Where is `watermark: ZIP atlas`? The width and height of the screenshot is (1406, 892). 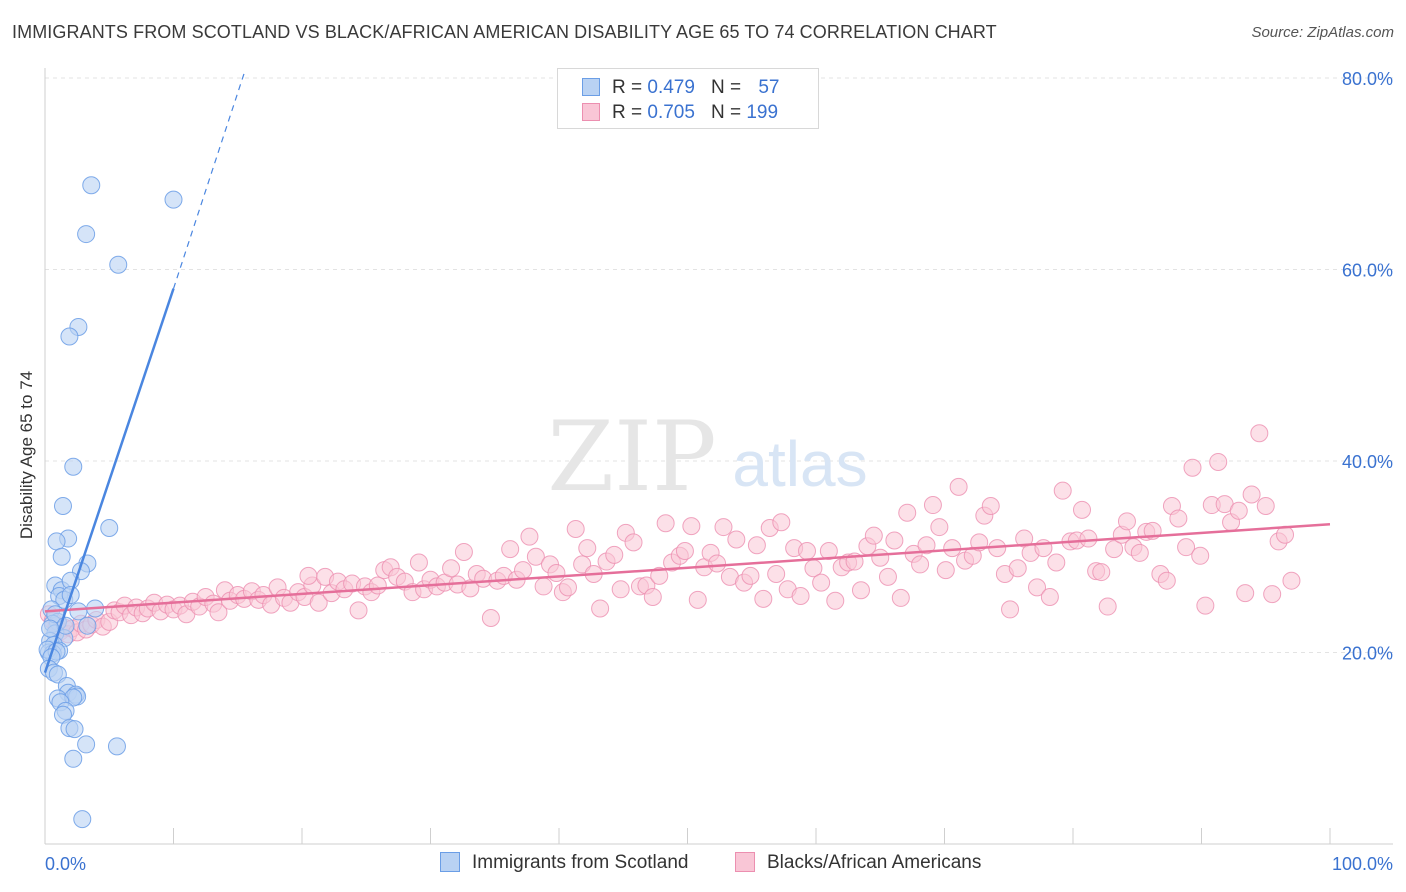 watermark: ZIP atlas is located at coordinates (707, 457).